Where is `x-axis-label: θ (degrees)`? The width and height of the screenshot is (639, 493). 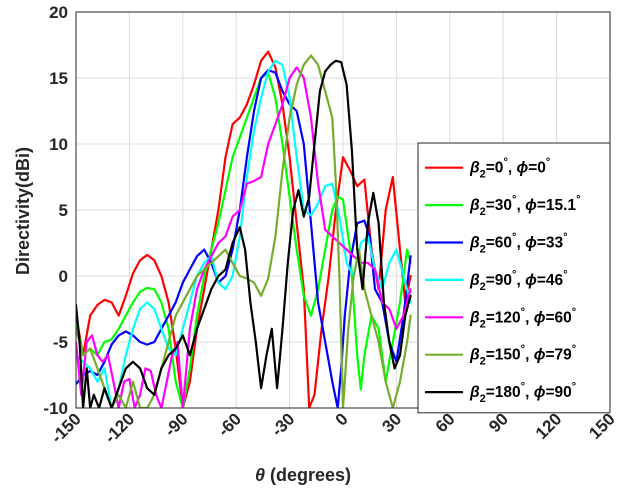 x-axis-label: θ (degrees) is located at coordinates (303, 475).